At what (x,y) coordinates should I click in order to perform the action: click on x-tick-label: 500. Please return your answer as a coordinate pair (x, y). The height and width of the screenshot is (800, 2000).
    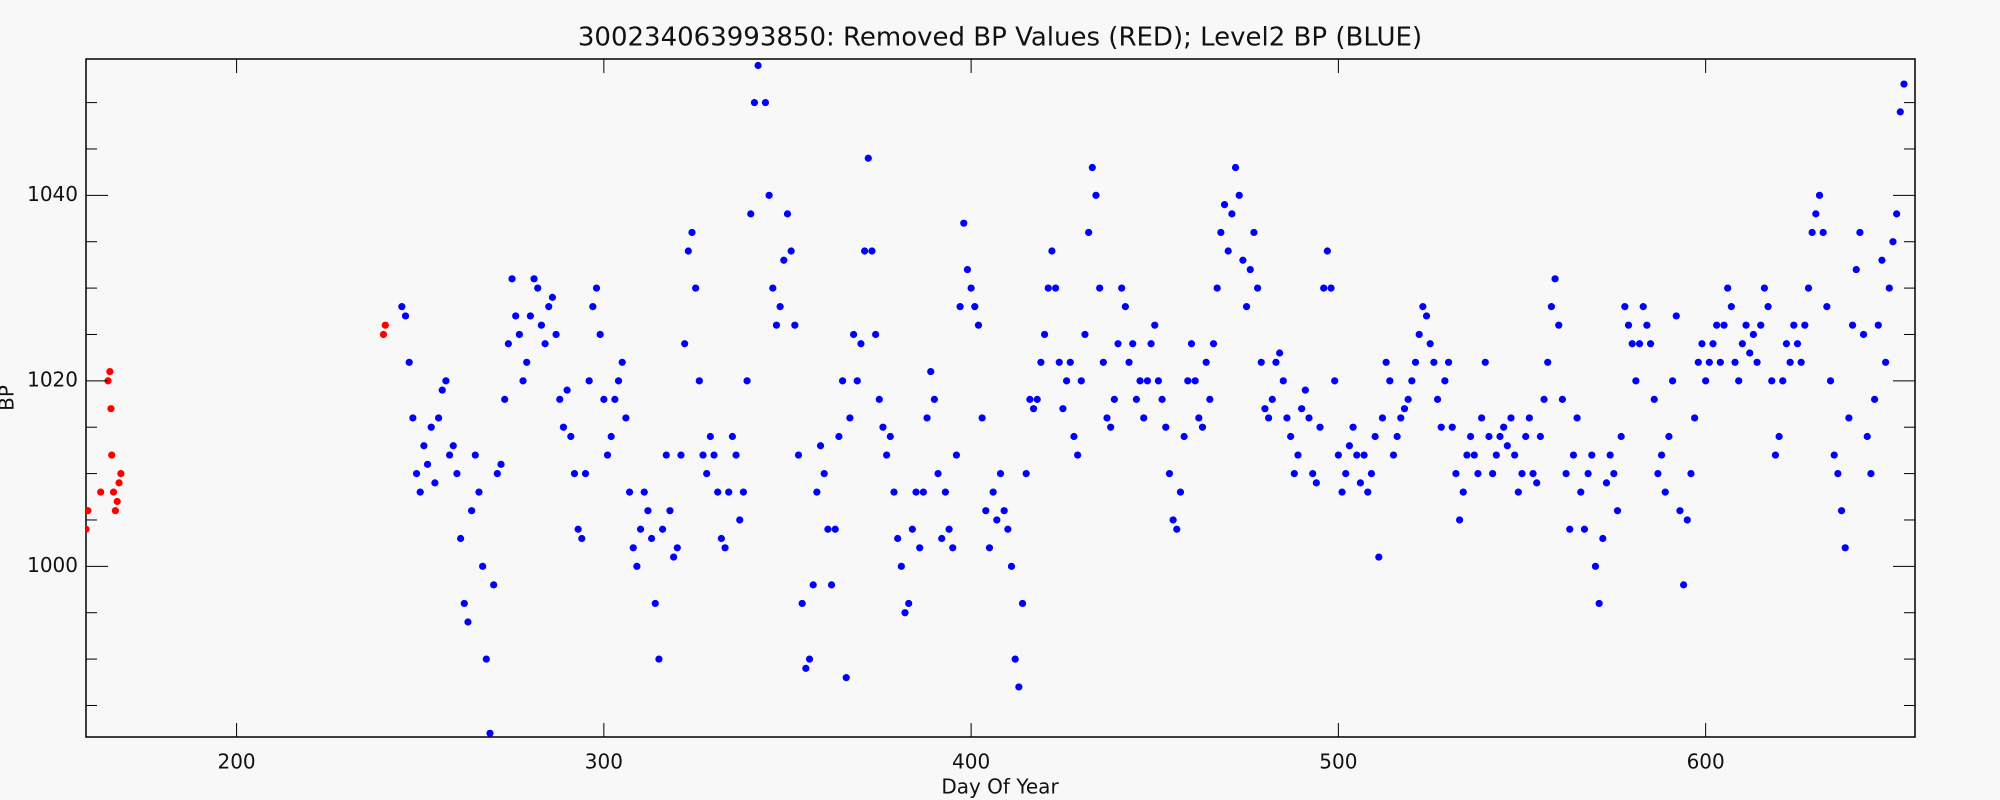
    Looking at the image, I should click on (1338, 762).